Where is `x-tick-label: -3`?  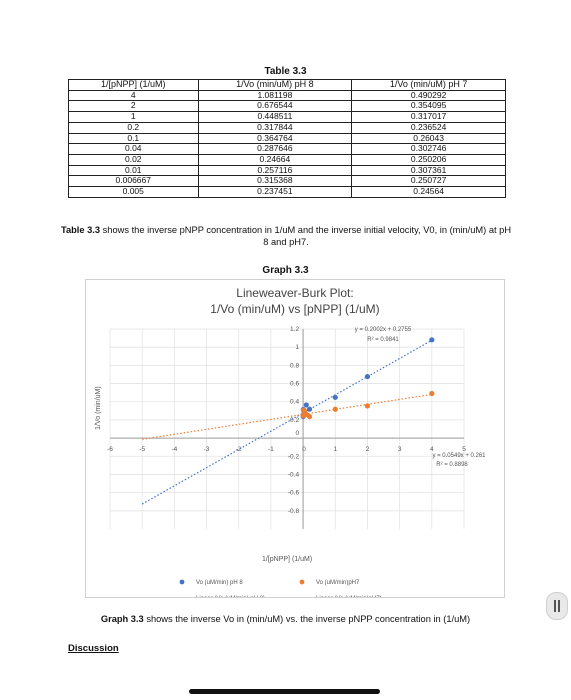 x-tick-label: -3 is located at coordinates (207, 449).